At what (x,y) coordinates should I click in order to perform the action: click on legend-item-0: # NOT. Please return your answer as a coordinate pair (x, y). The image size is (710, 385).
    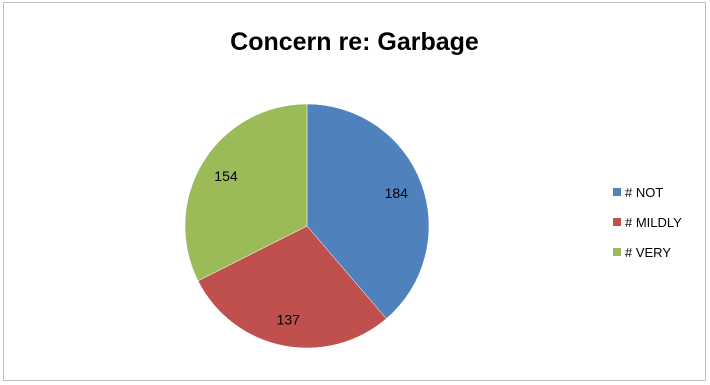
    Looking at the image, I should click on (647, 192).